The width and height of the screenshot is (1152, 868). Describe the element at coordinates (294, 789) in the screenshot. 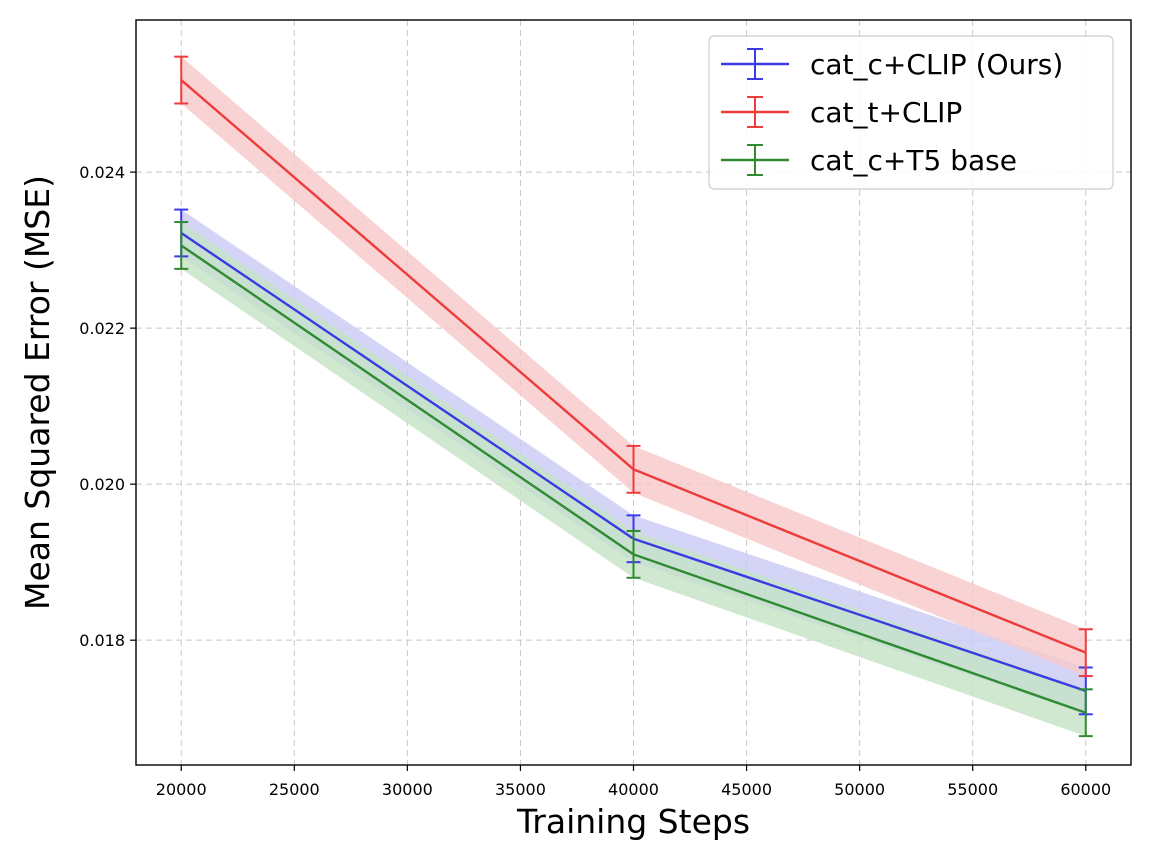

I see `x-tick-label: 25000` at that location.